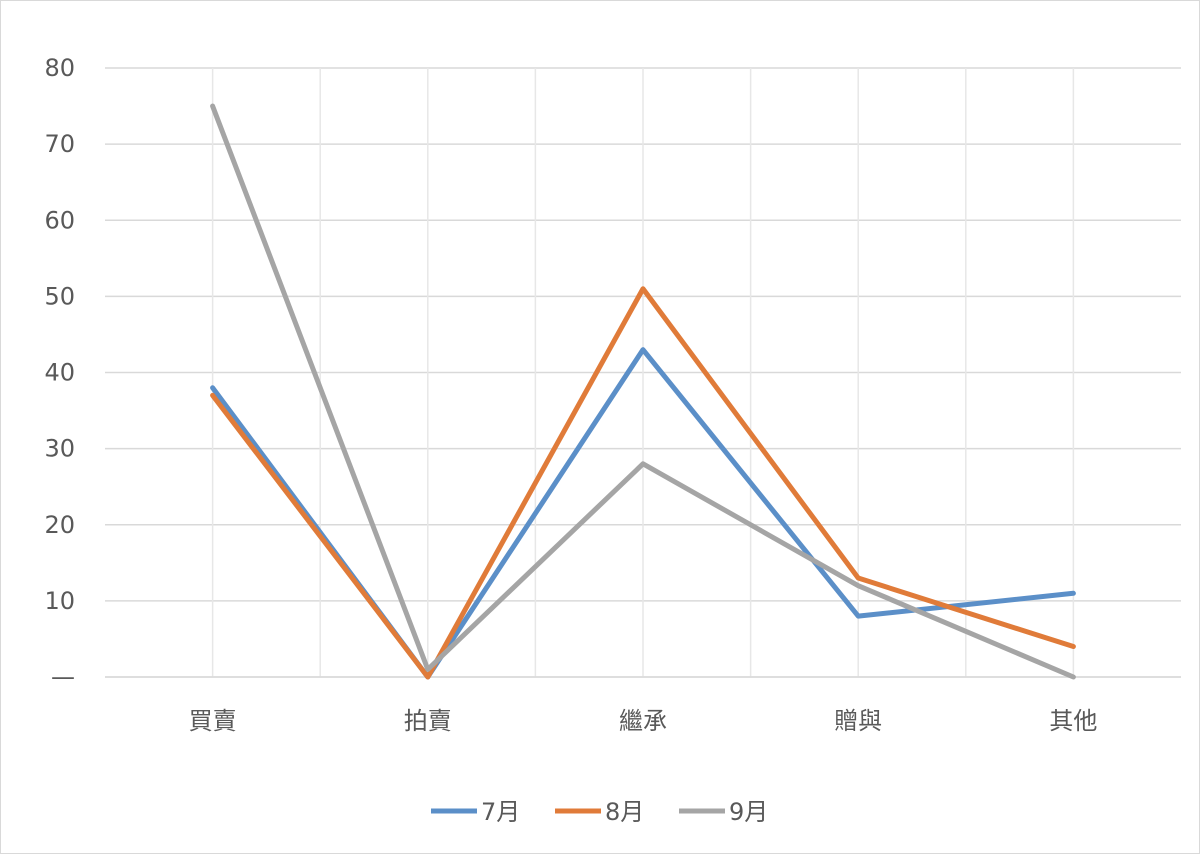 This screenshot has width=1200, height=855. I want to click on legend-item: 7月, so click(475, 812).